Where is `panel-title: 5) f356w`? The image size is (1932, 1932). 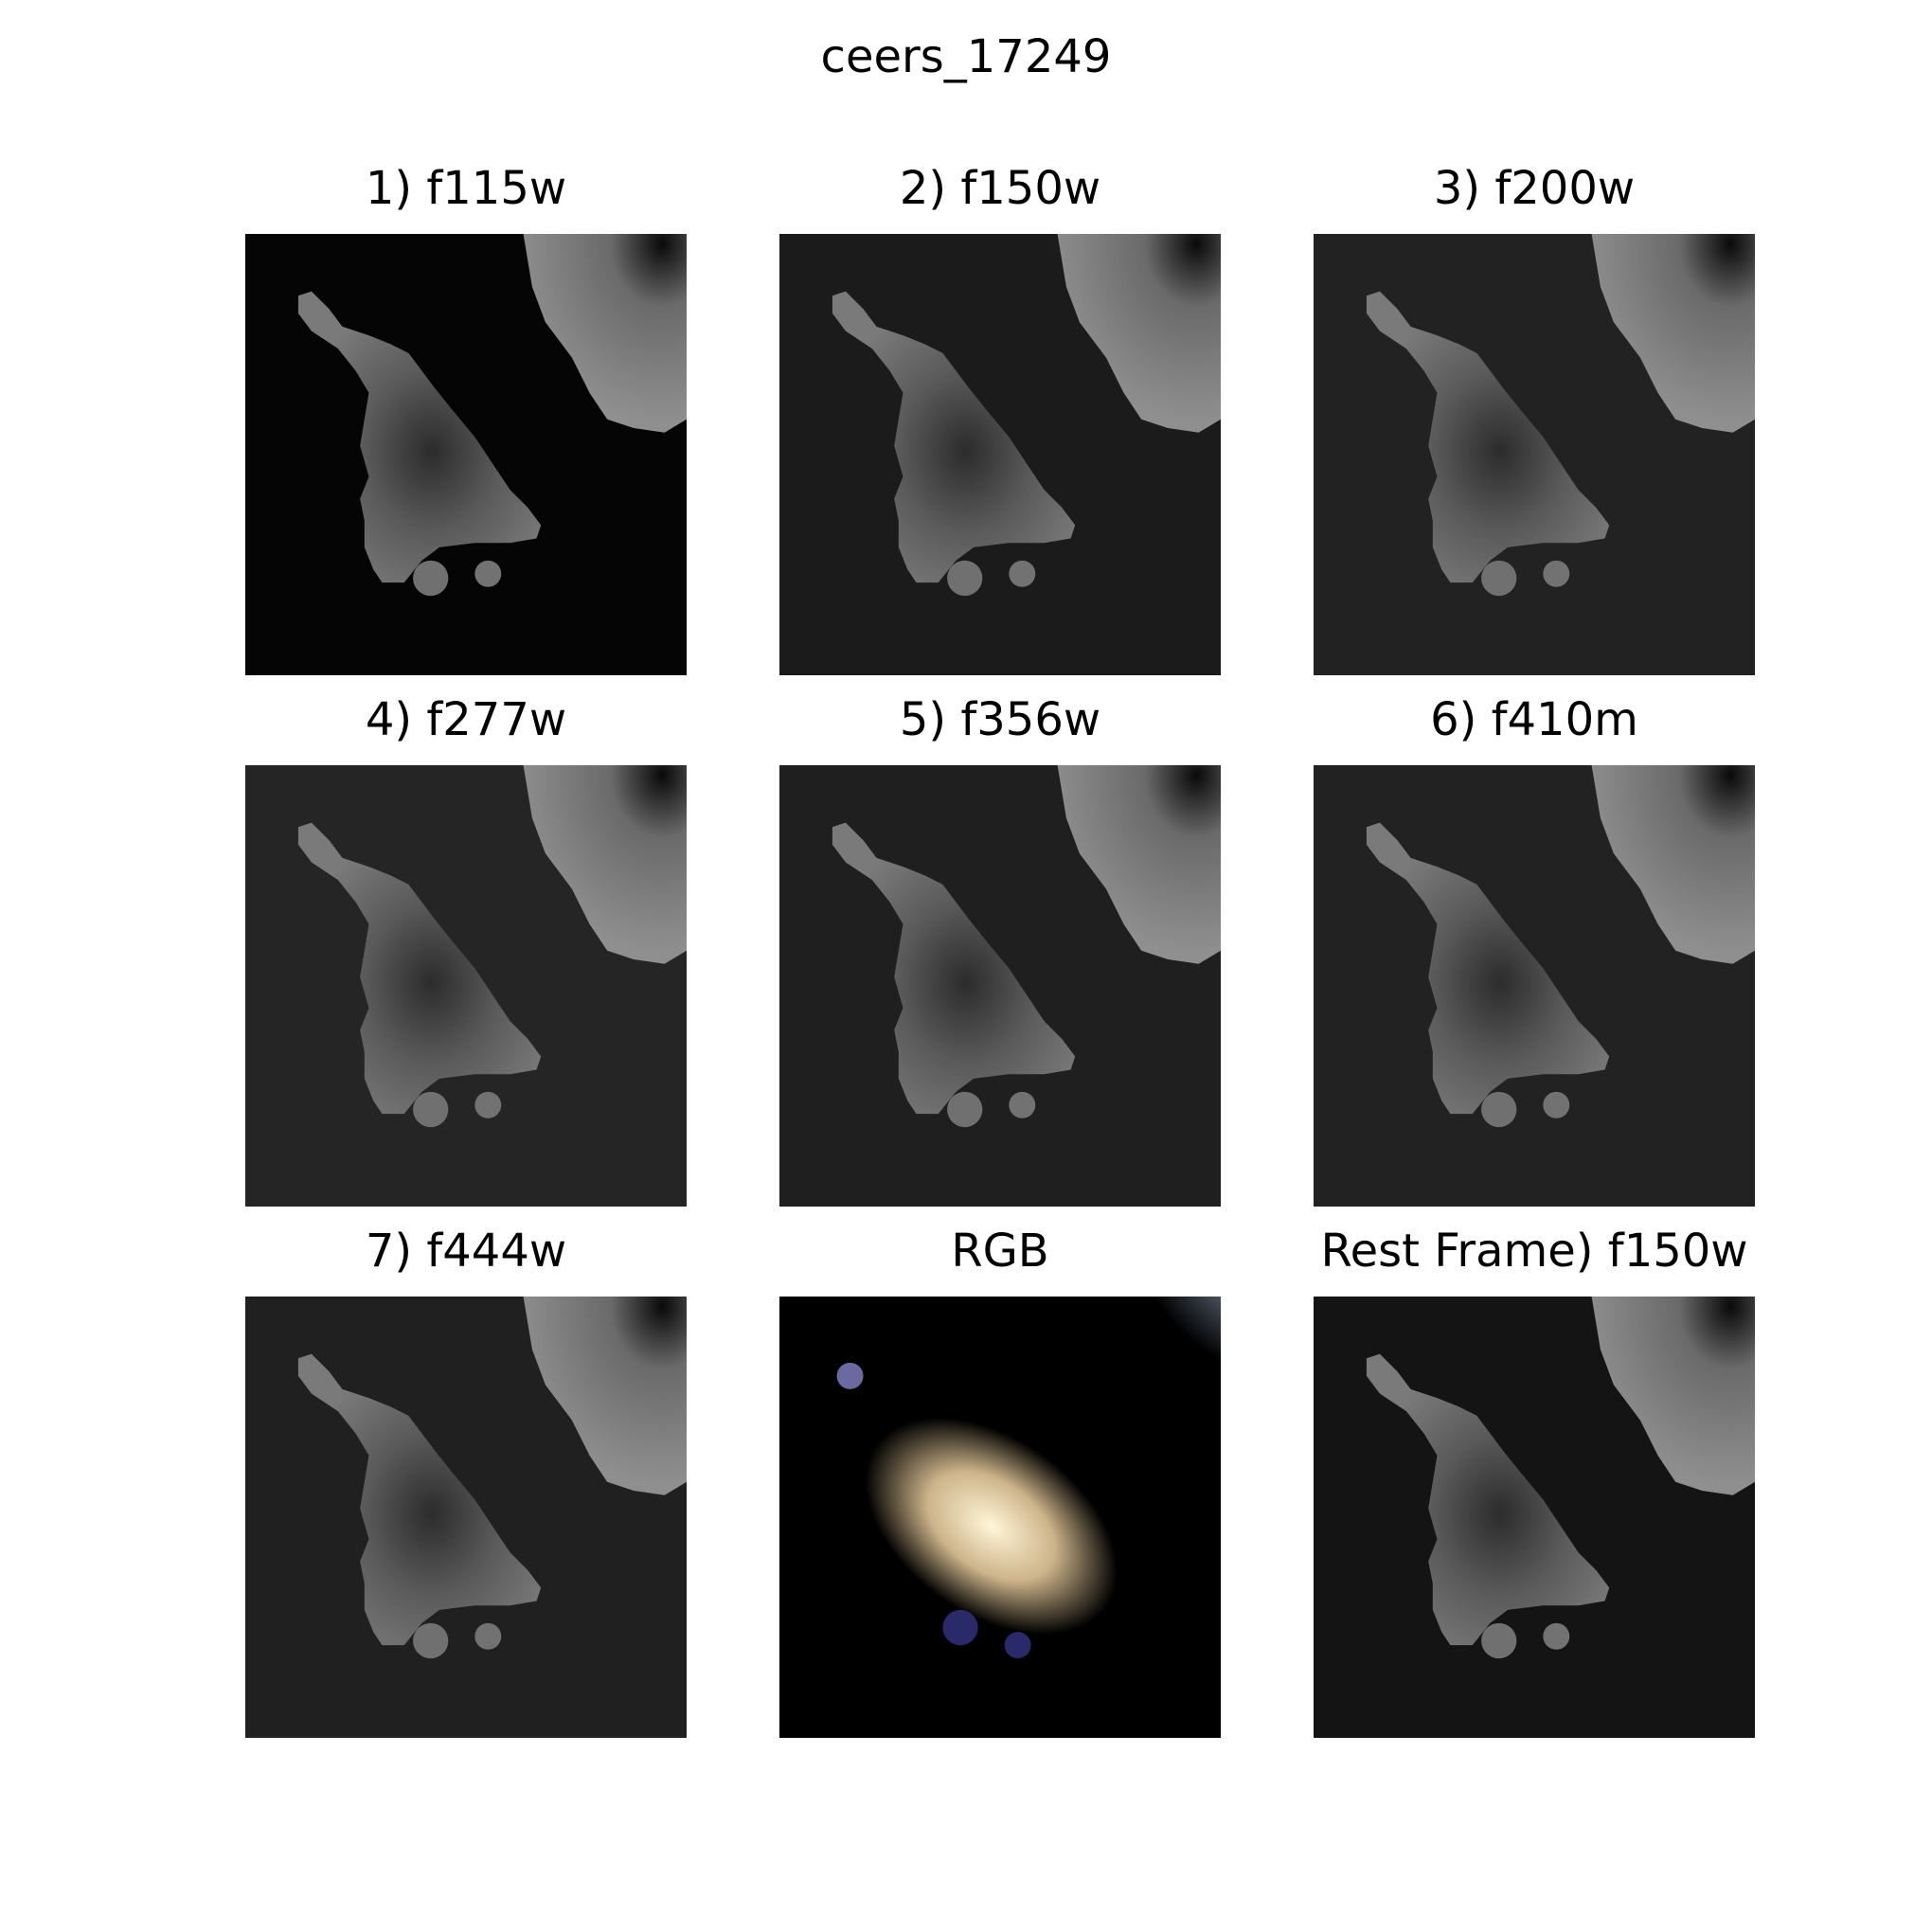
panel-title: 5) f356w is located at coordinates (1000, 719).